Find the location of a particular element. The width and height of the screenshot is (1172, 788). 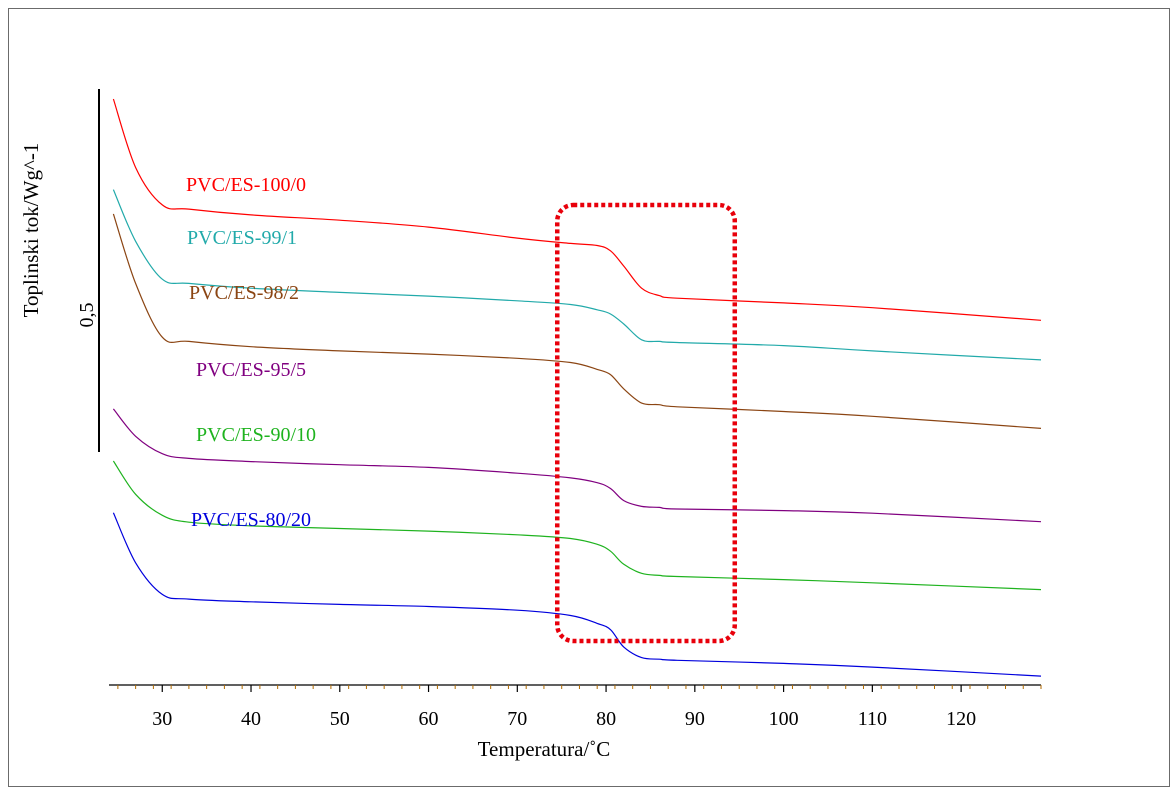

highlight-box-group is located at coordinates (646, 423).